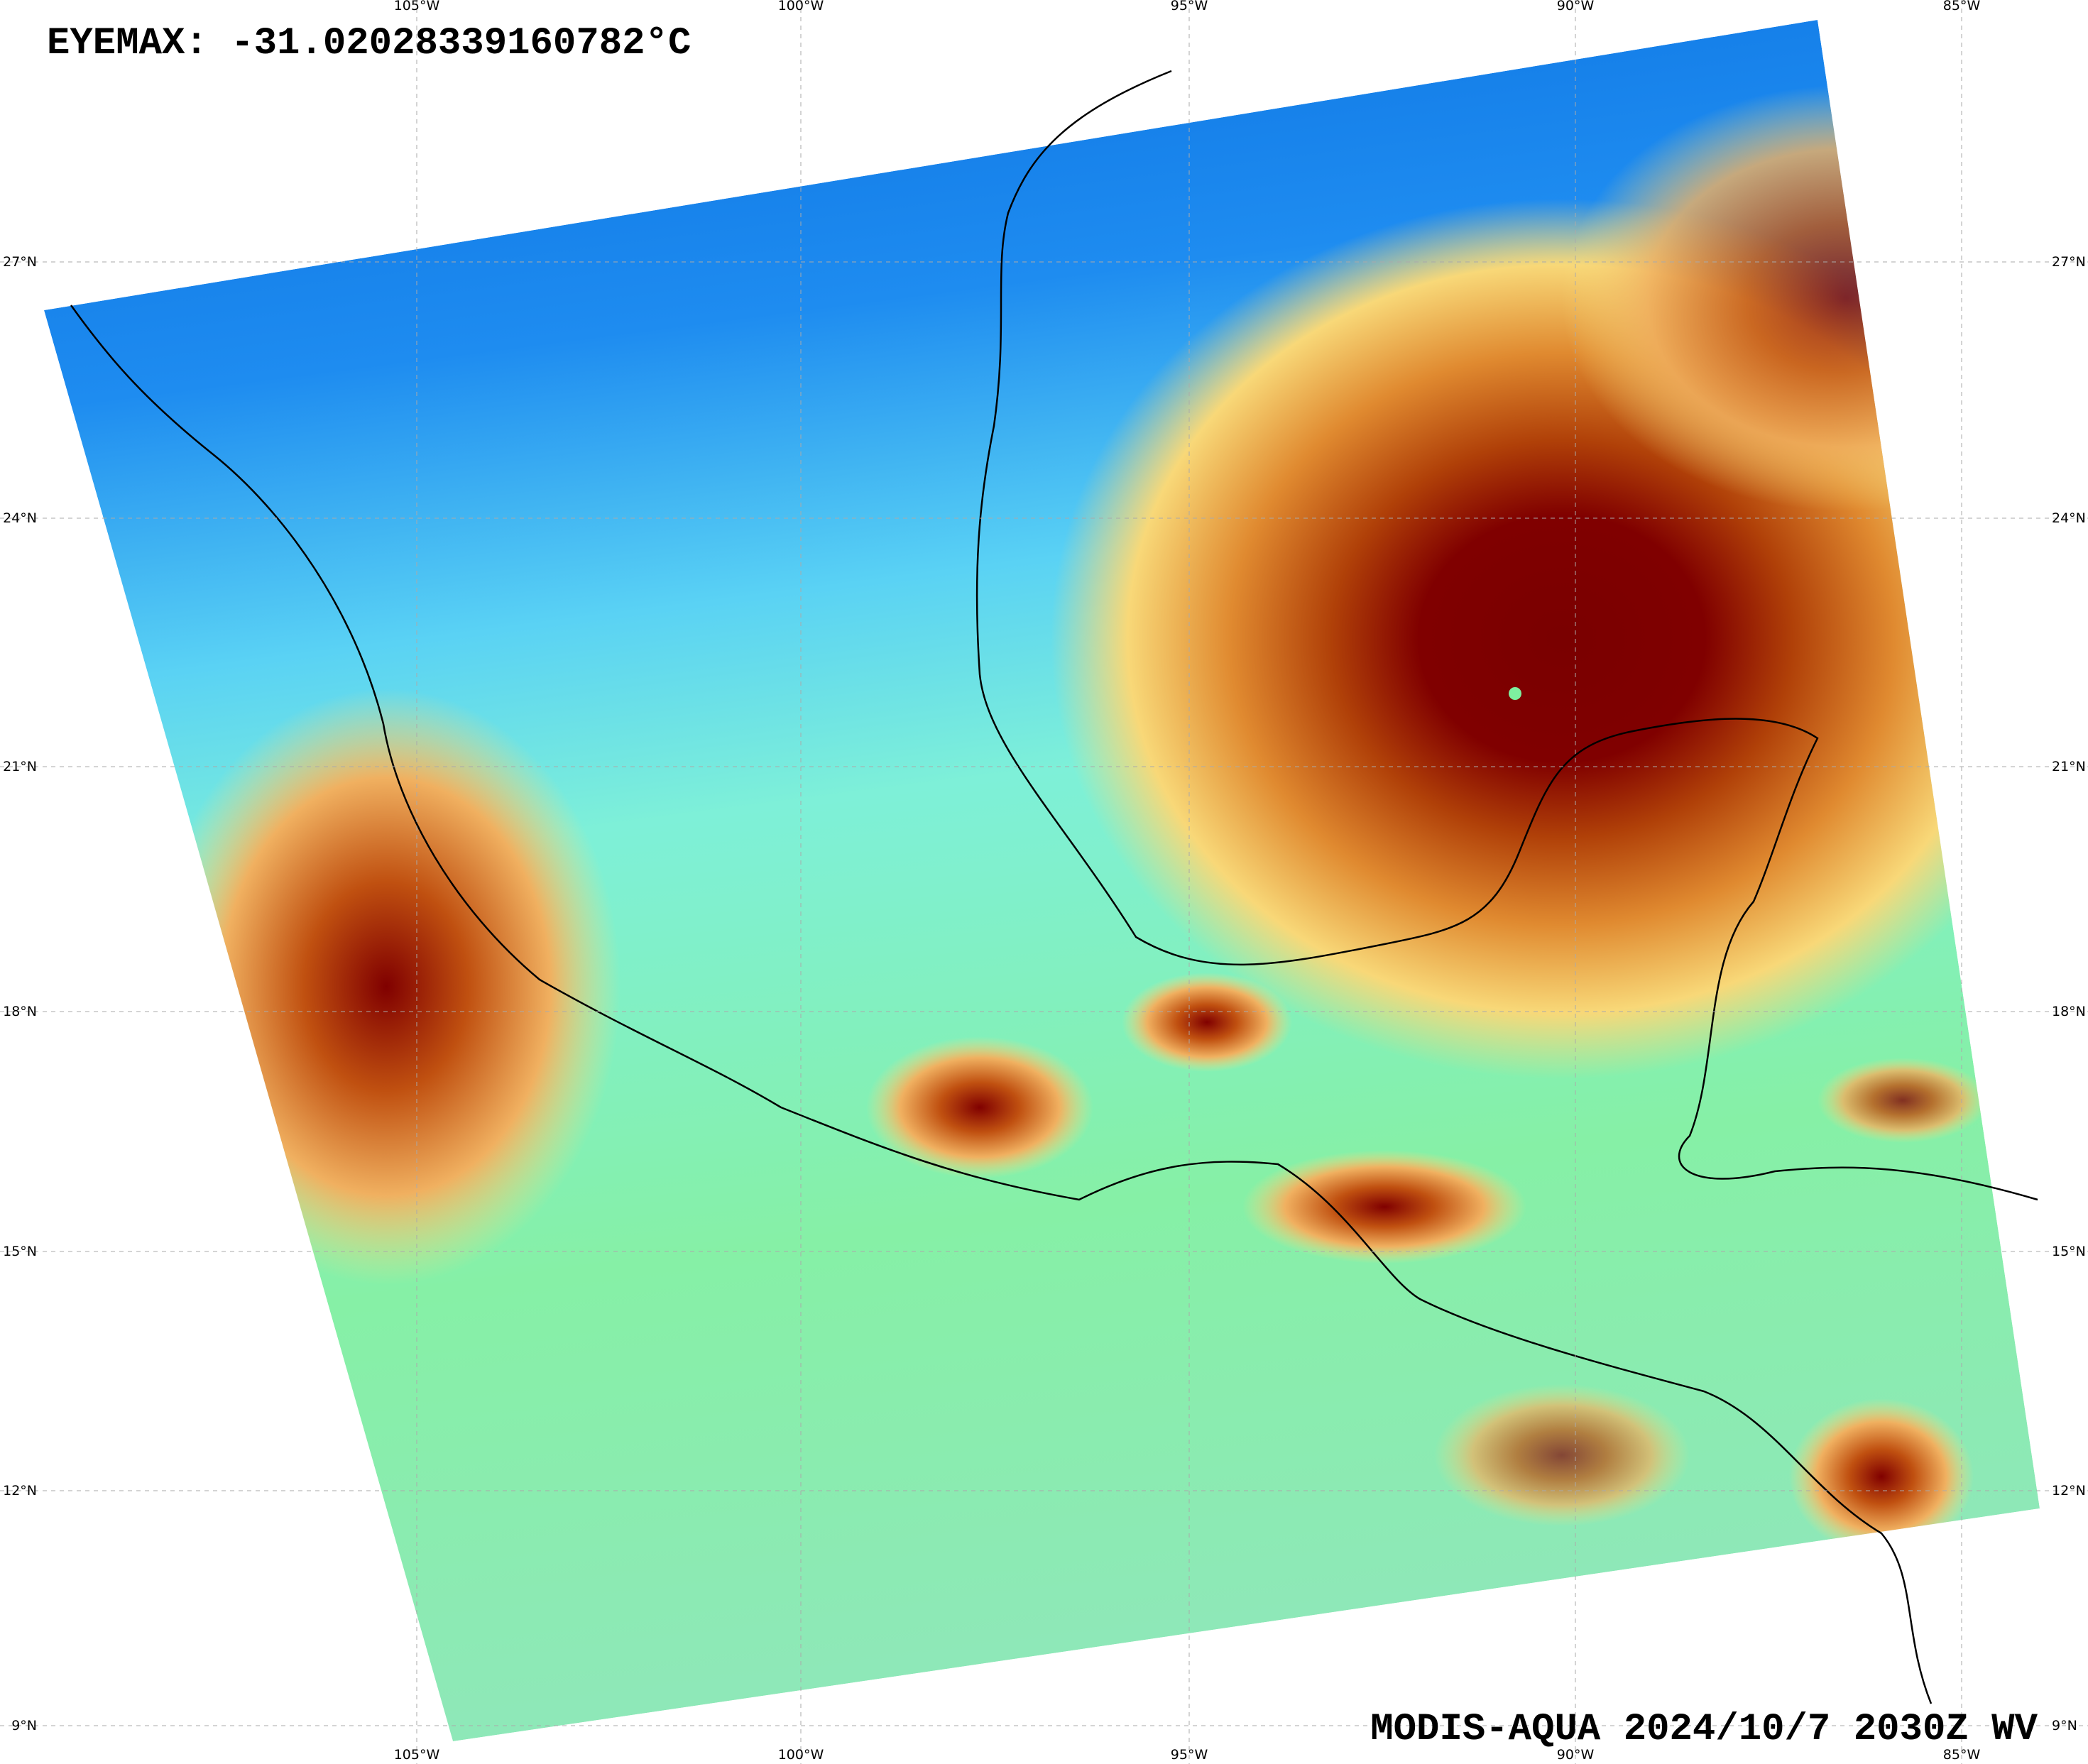  Describe the element at coordinates (1704, 1730) in the screenshot. I see `caption: MODIS-AQUA 2024/10/7 2030Z WV` at that location.